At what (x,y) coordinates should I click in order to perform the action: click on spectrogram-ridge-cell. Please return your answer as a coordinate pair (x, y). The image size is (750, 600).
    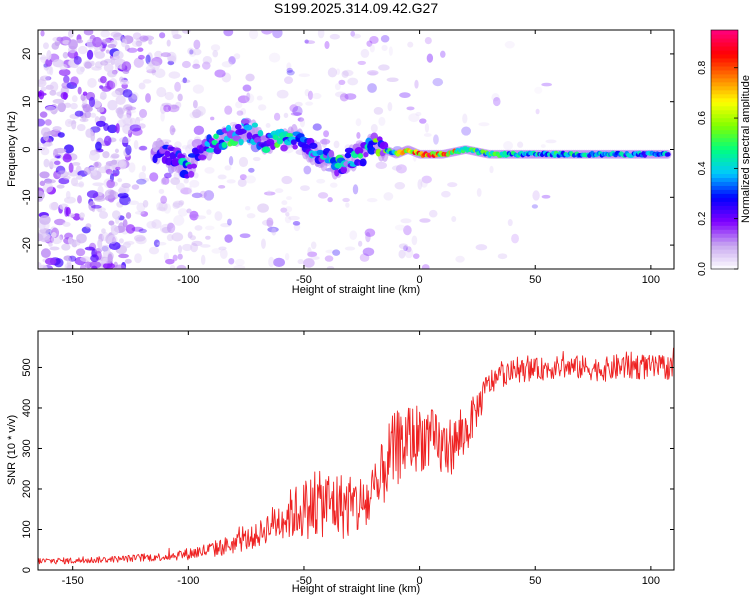
    Looking at the image, I should click on (284, 148).